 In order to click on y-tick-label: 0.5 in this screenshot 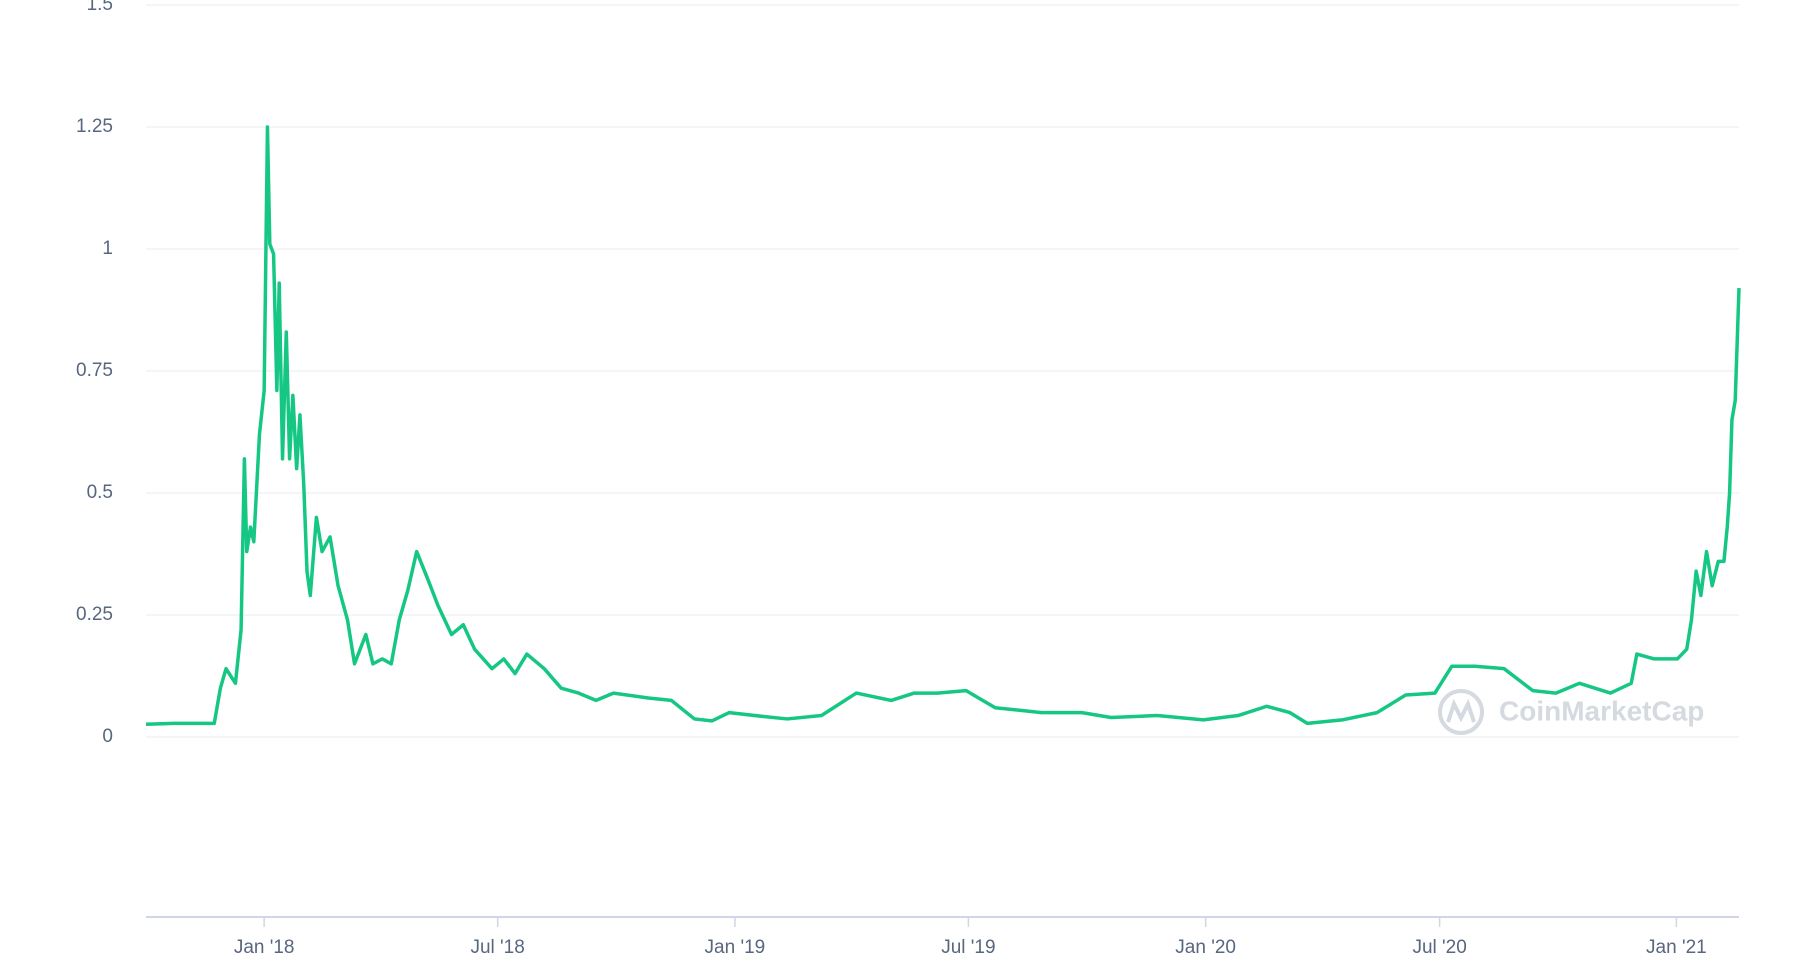, I will do `click(100, 492)`.